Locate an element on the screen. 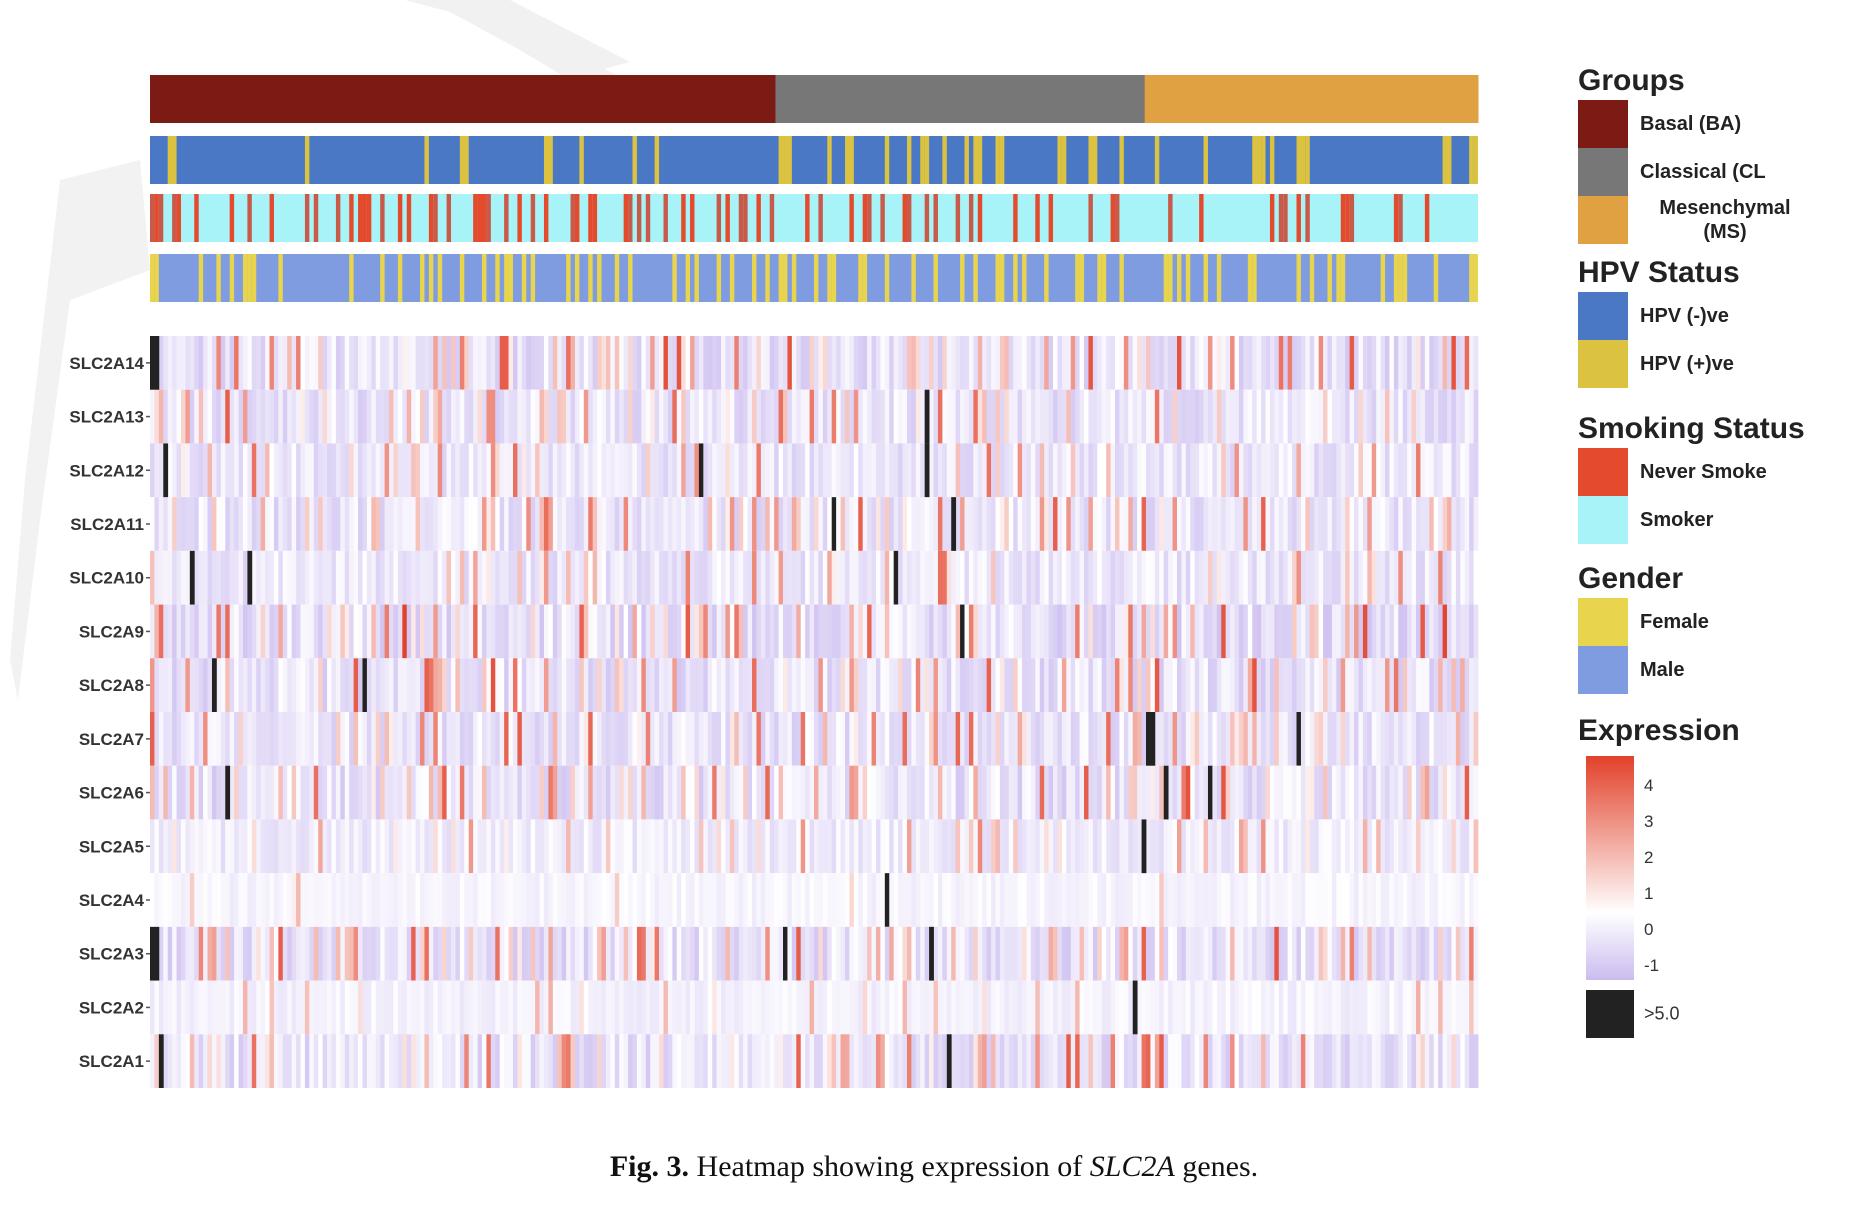  expression-colorbar is located at coordinates (1610, 868).